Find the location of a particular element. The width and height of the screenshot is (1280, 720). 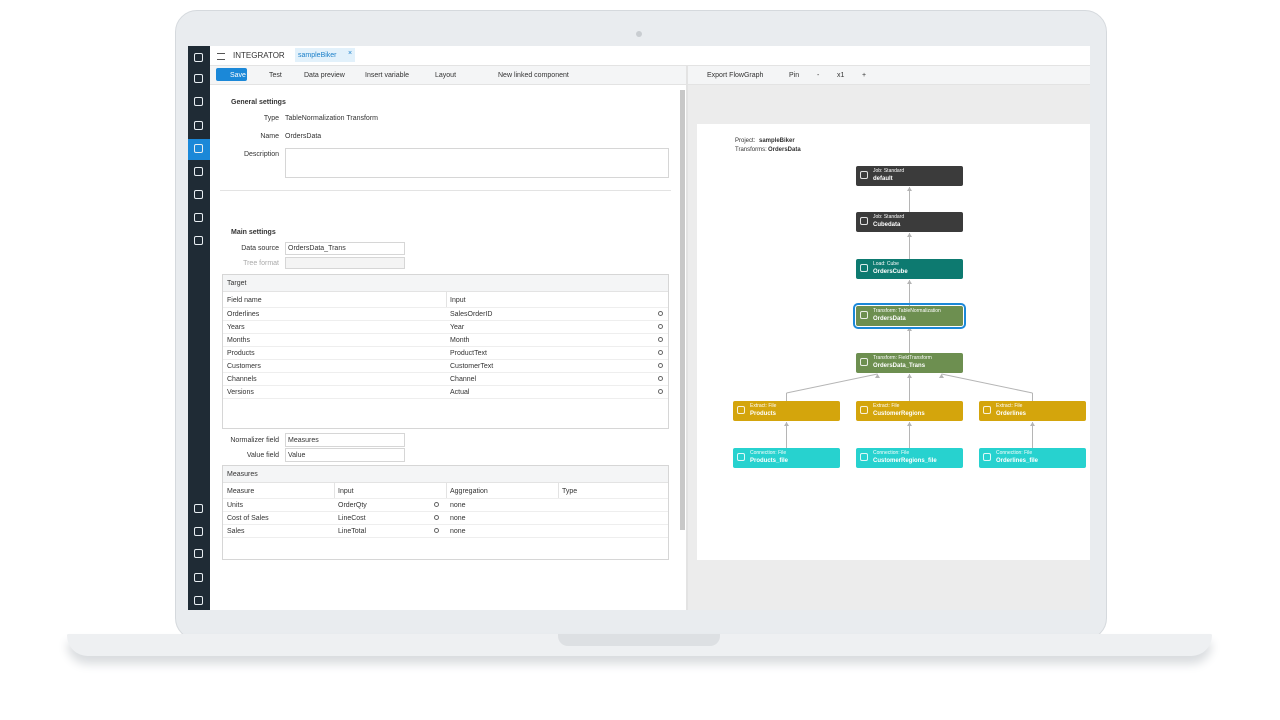

field-label: Type is located at coordinates (271, 118).